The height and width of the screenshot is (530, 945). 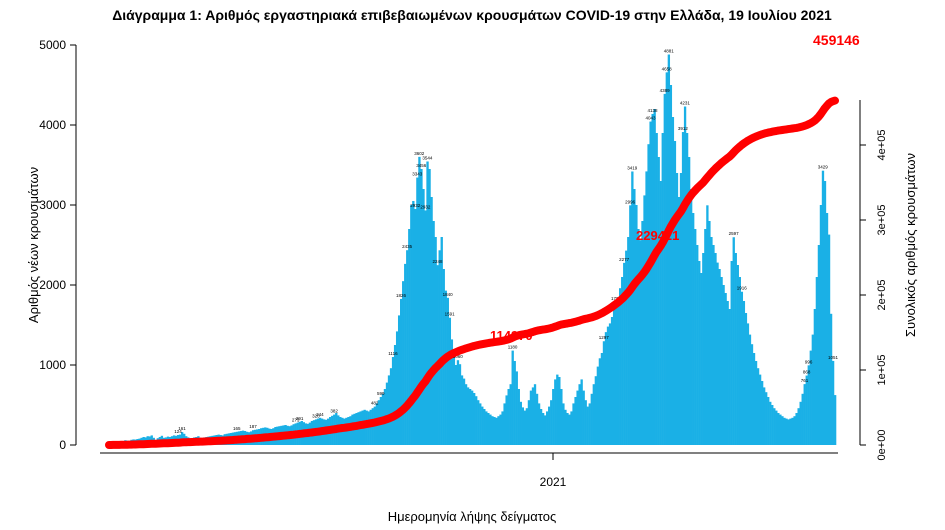 What do you see at coordinates (882, 370) in the screenshot?
I see `right-tick-label: 1e+05` at bounding box center [882, 370].